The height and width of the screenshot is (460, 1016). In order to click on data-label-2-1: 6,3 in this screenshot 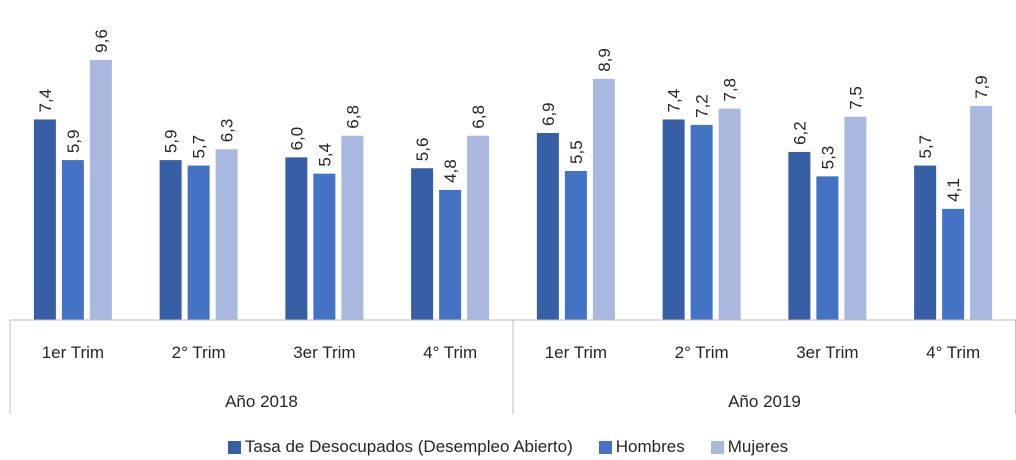, I will do `click(227, 131)`.